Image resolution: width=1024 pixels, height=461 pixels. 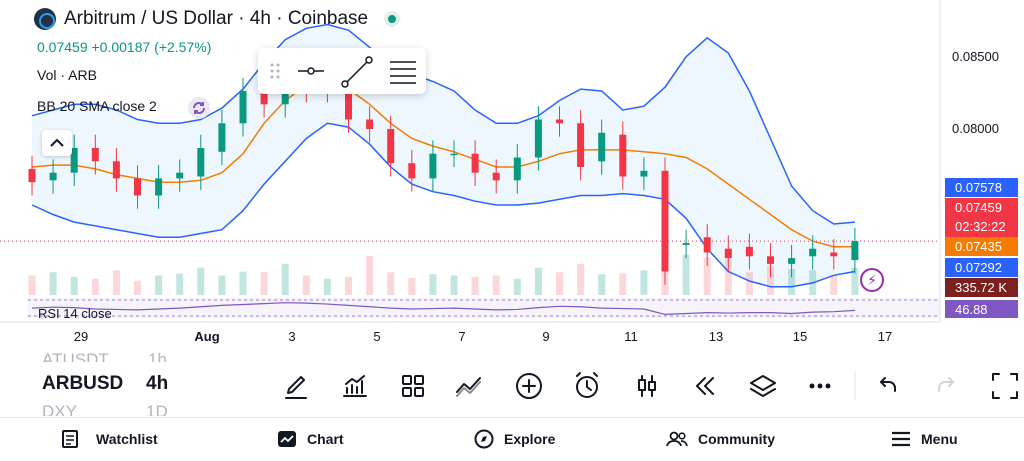 What do you see at coordinates (342, 71) in the screenshot?
I see `drawing-tools-popup` at bounding box center [342, 71].